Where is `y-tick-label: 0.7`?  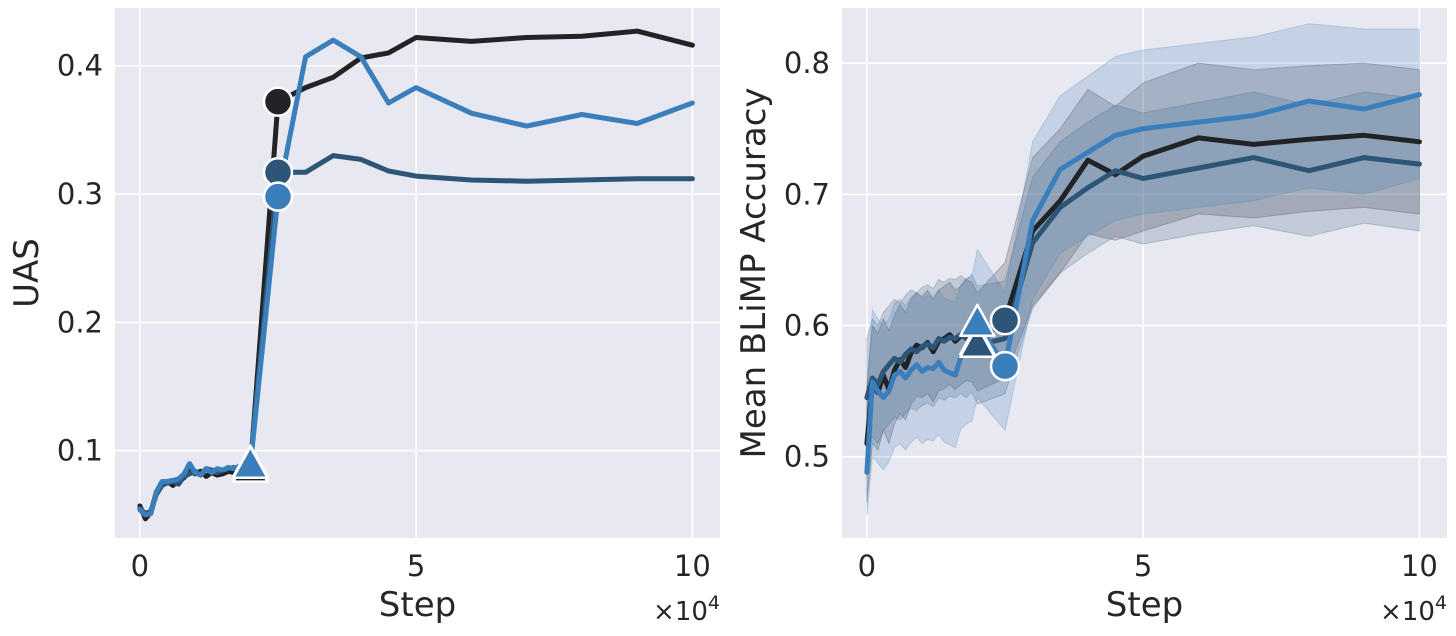
y-tick-label: 0.7 is located at coordinates (807, 194).